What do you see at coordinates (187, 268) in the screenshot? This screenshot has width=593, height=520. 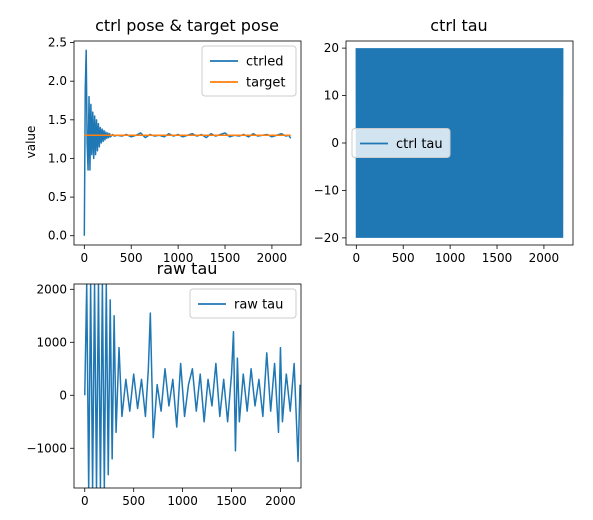 I see `subplot-3-title: raw tau` at bounding box center [187, 268].